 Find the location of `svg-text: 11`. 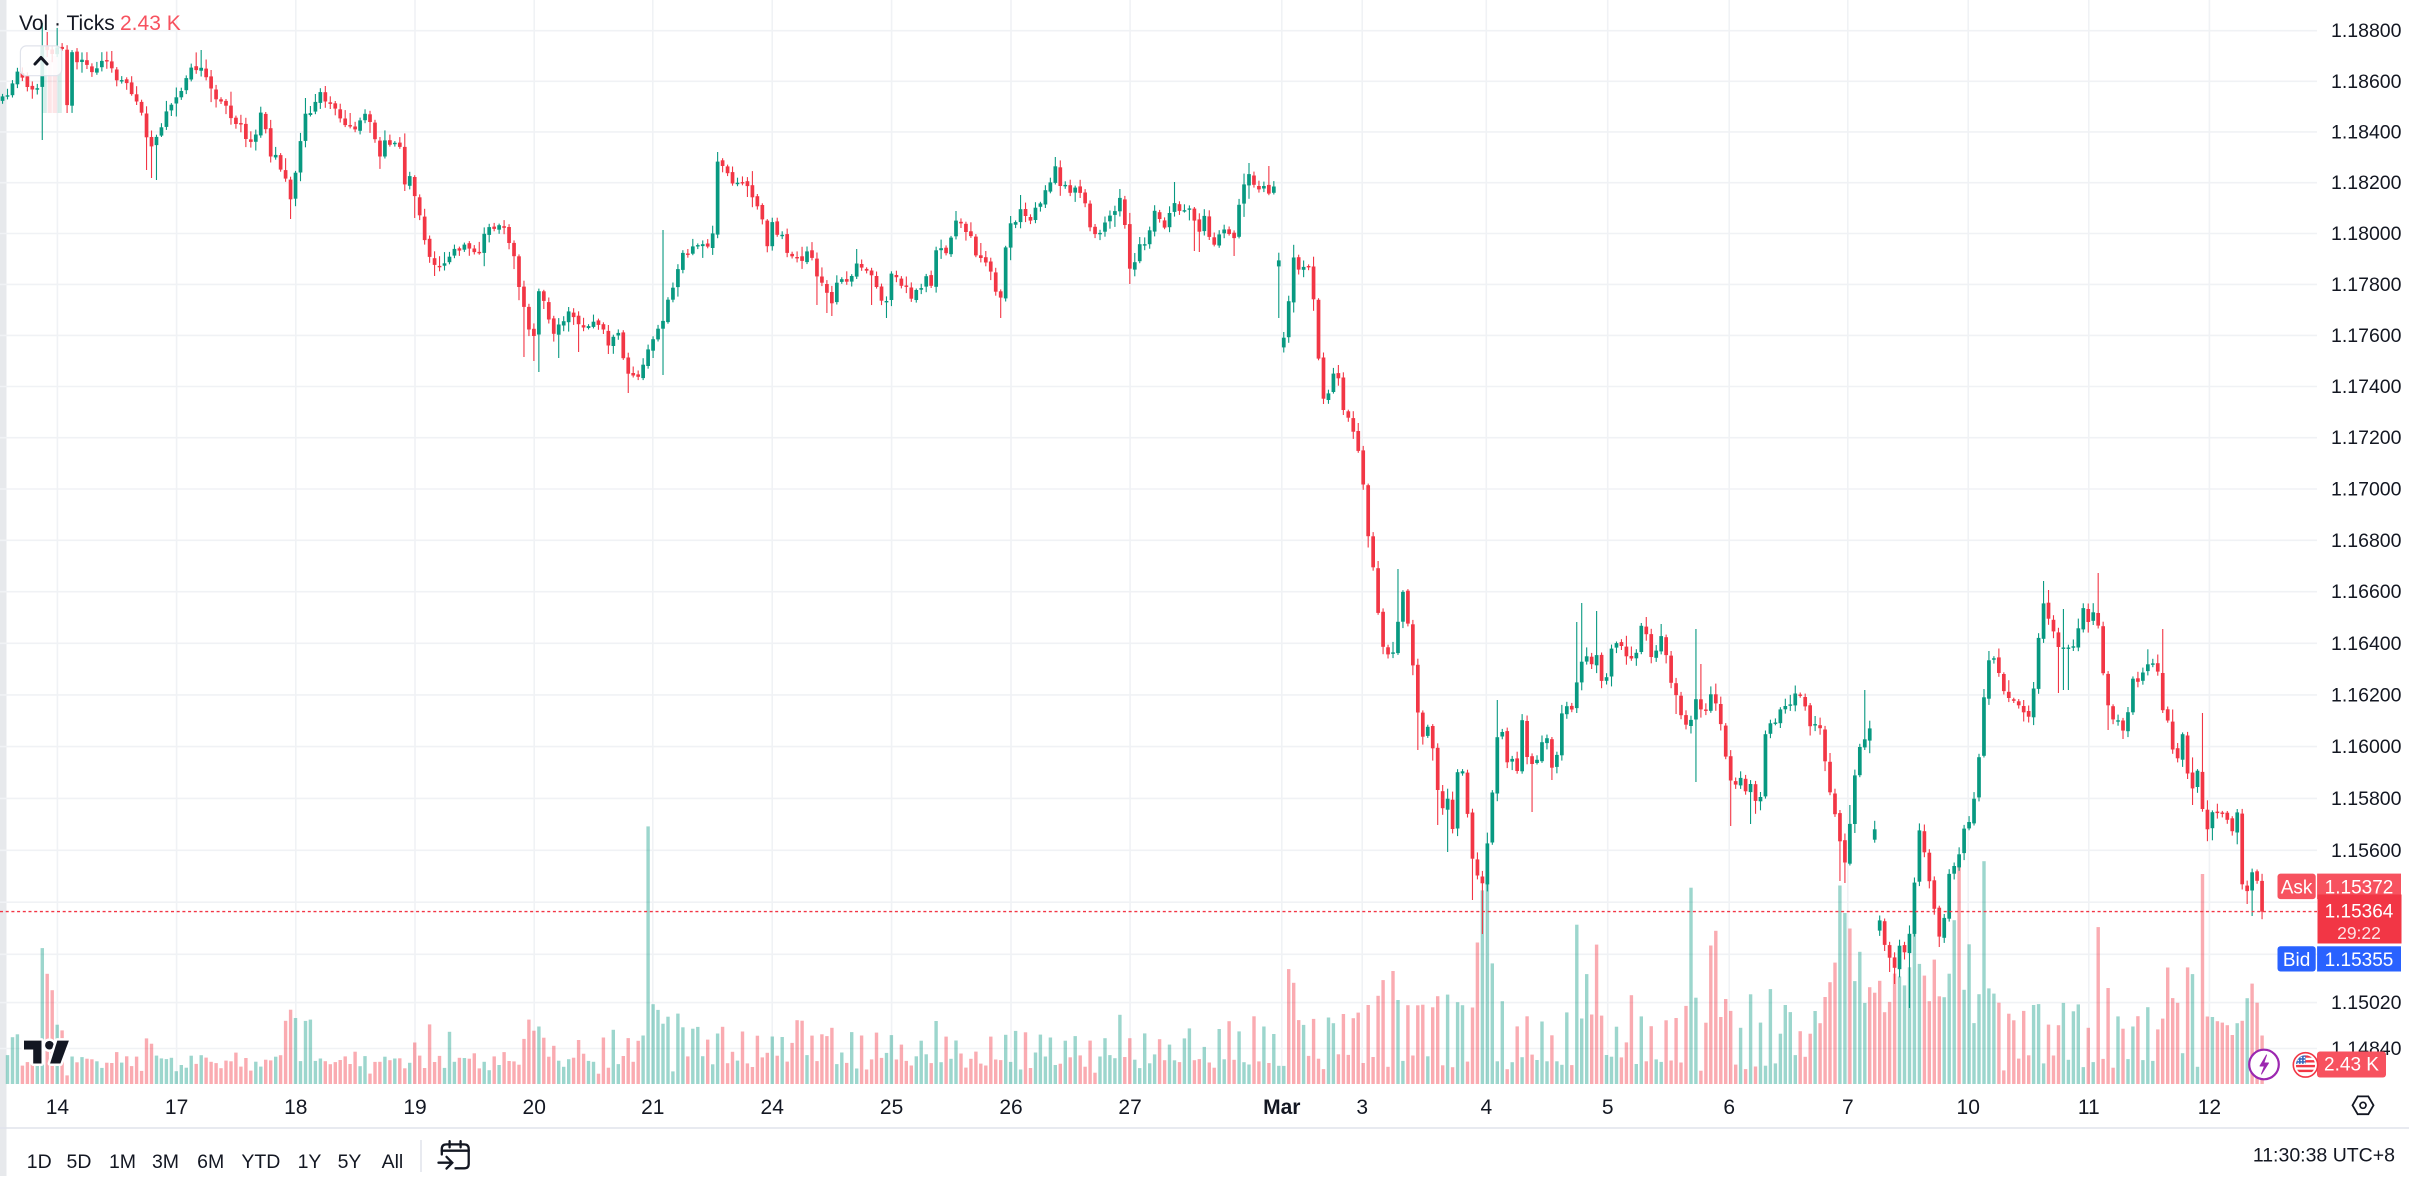

svg-text: 11 is located at coordinates (2089, 1107).